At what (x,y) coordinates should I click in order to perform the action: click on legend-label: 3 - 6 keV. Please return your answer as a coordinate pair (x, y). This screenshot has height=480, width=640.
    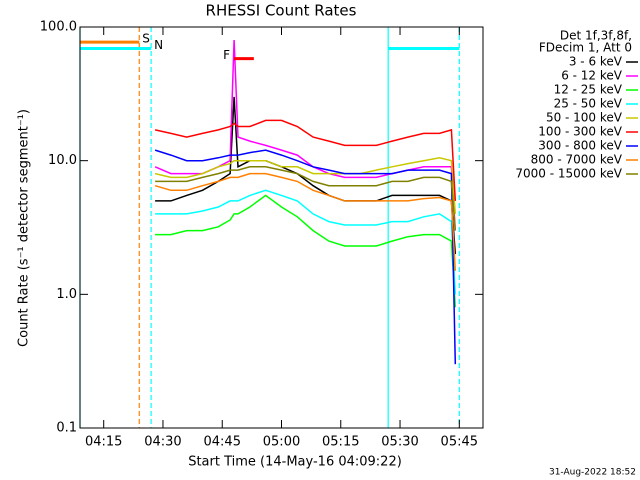
    Looking at the image, I should click on (596, 62).